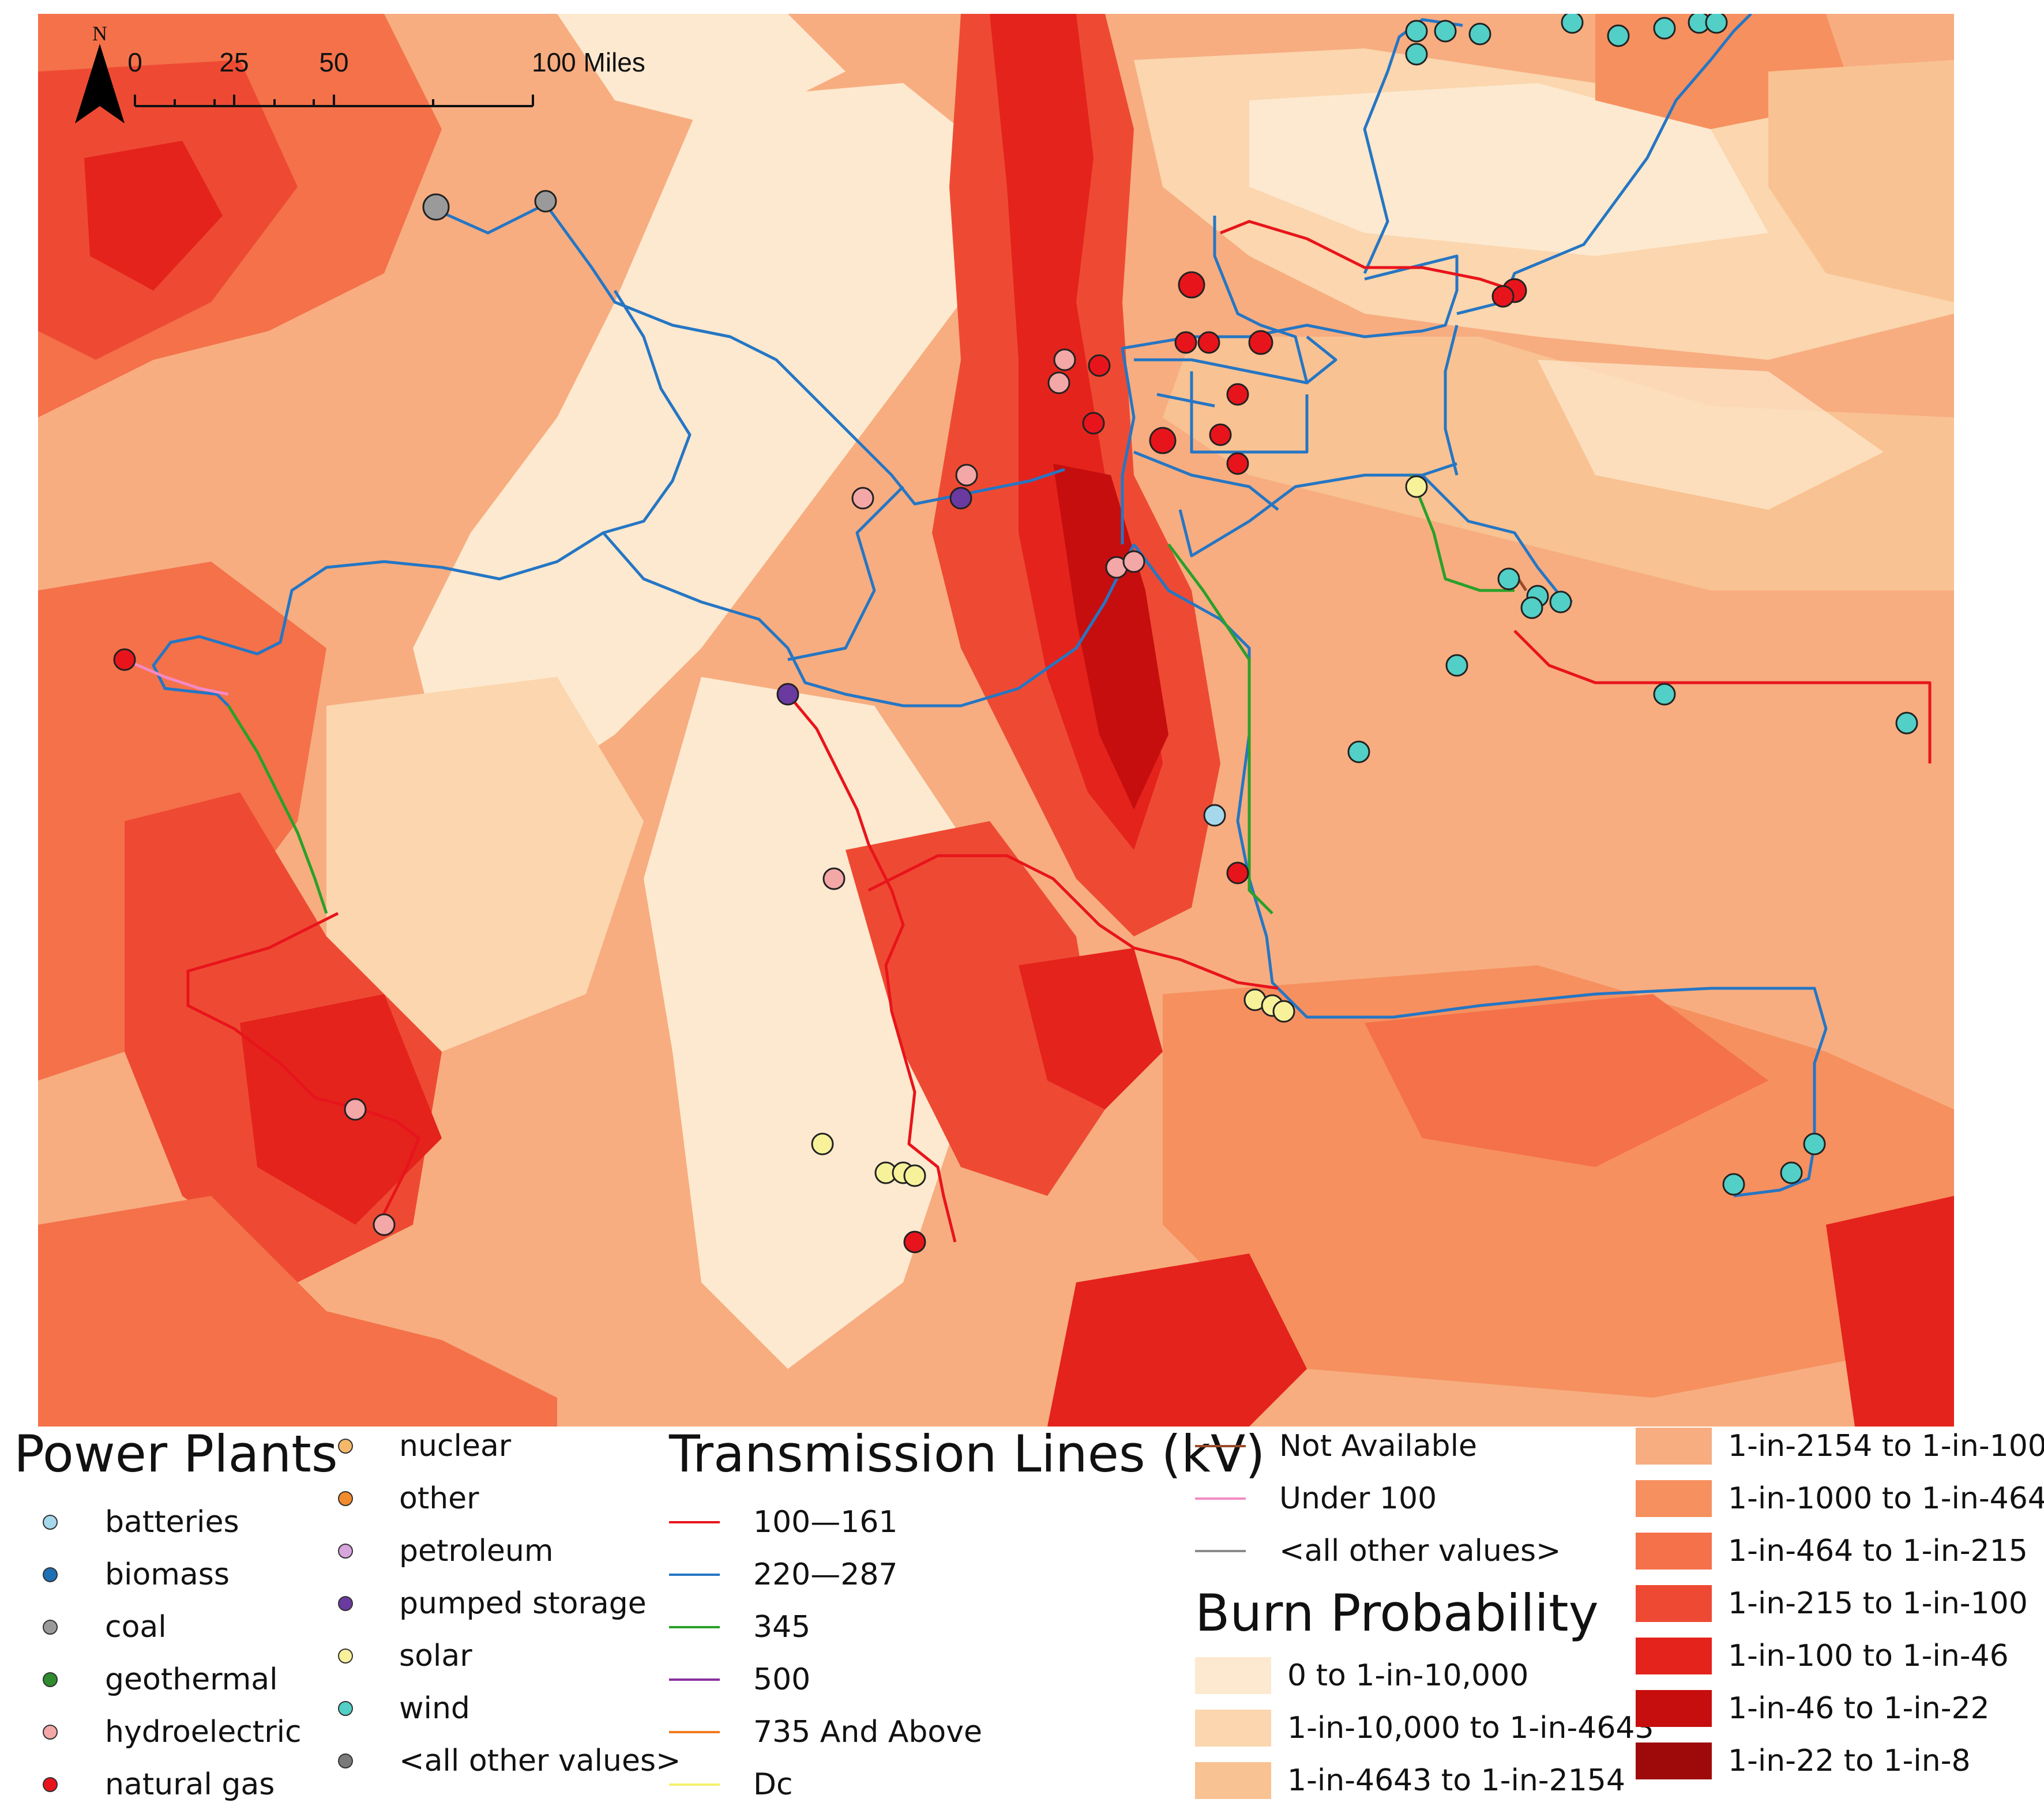 The image size is (2044, 1814). I want to click on burn-probability-legend-label: 1-in-2154 to 1-in-1000, so click(1886, 1446).